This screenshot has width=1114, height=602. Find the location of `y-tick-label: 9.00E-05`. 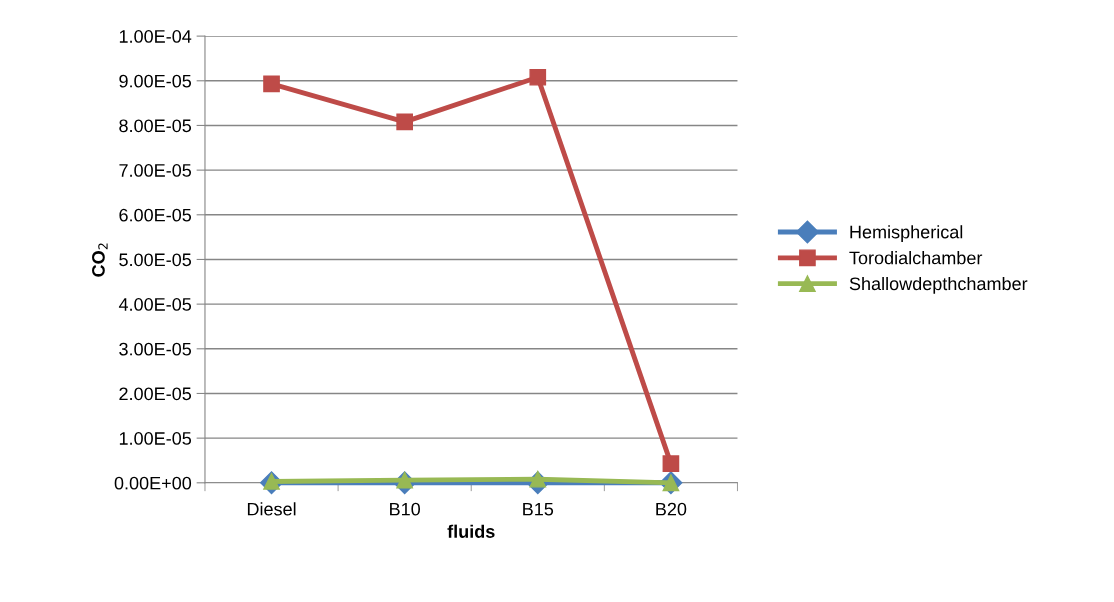

y-tick-label: 9.00E-05 is located at coordinates (155, 81).